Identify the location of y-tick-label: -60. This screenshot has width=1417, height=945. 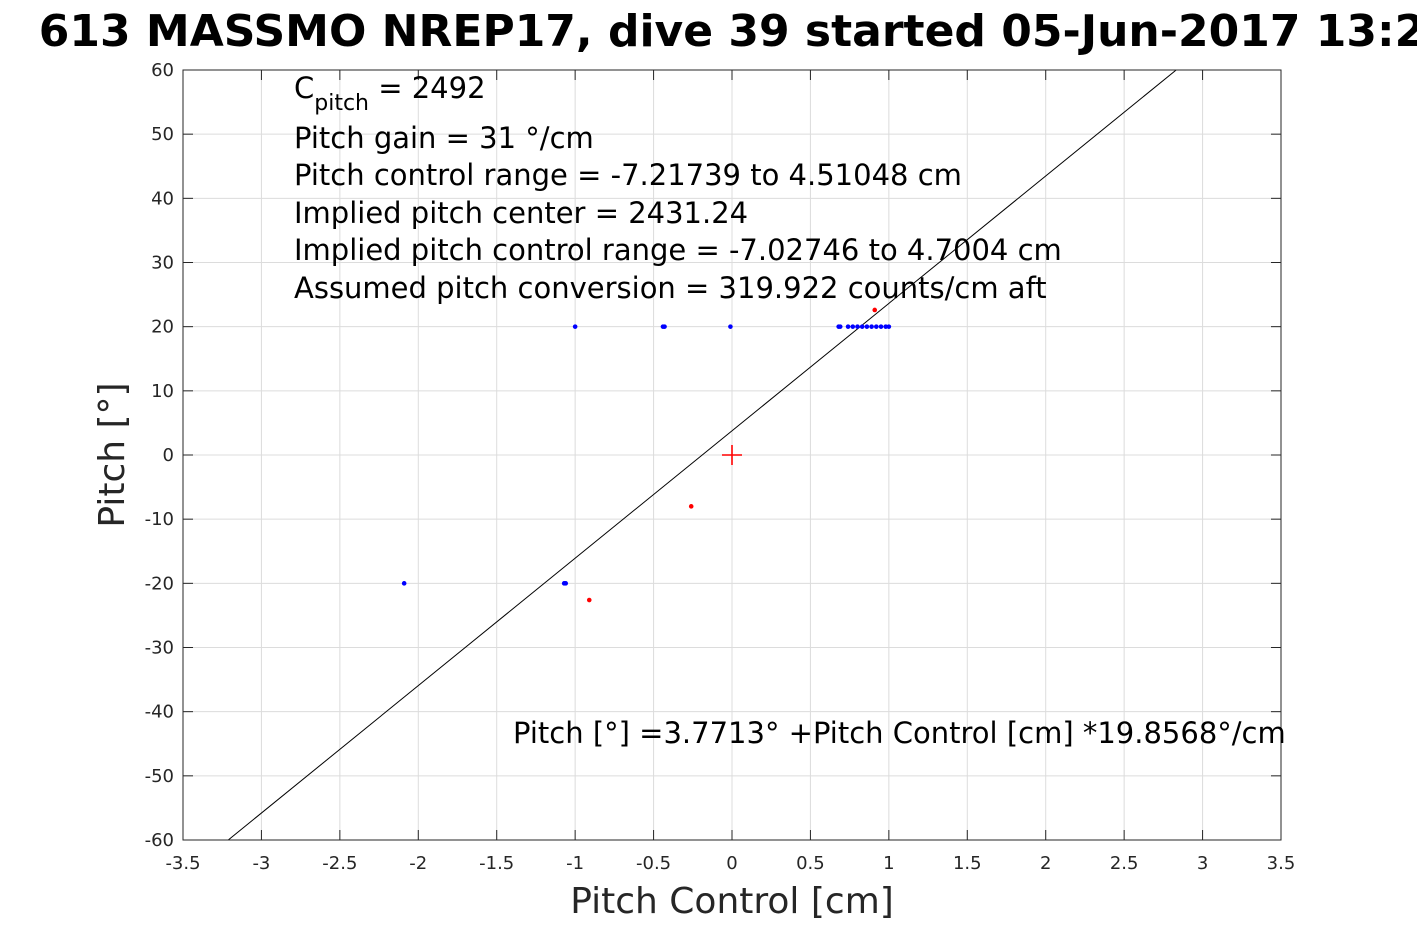
(159, 840).